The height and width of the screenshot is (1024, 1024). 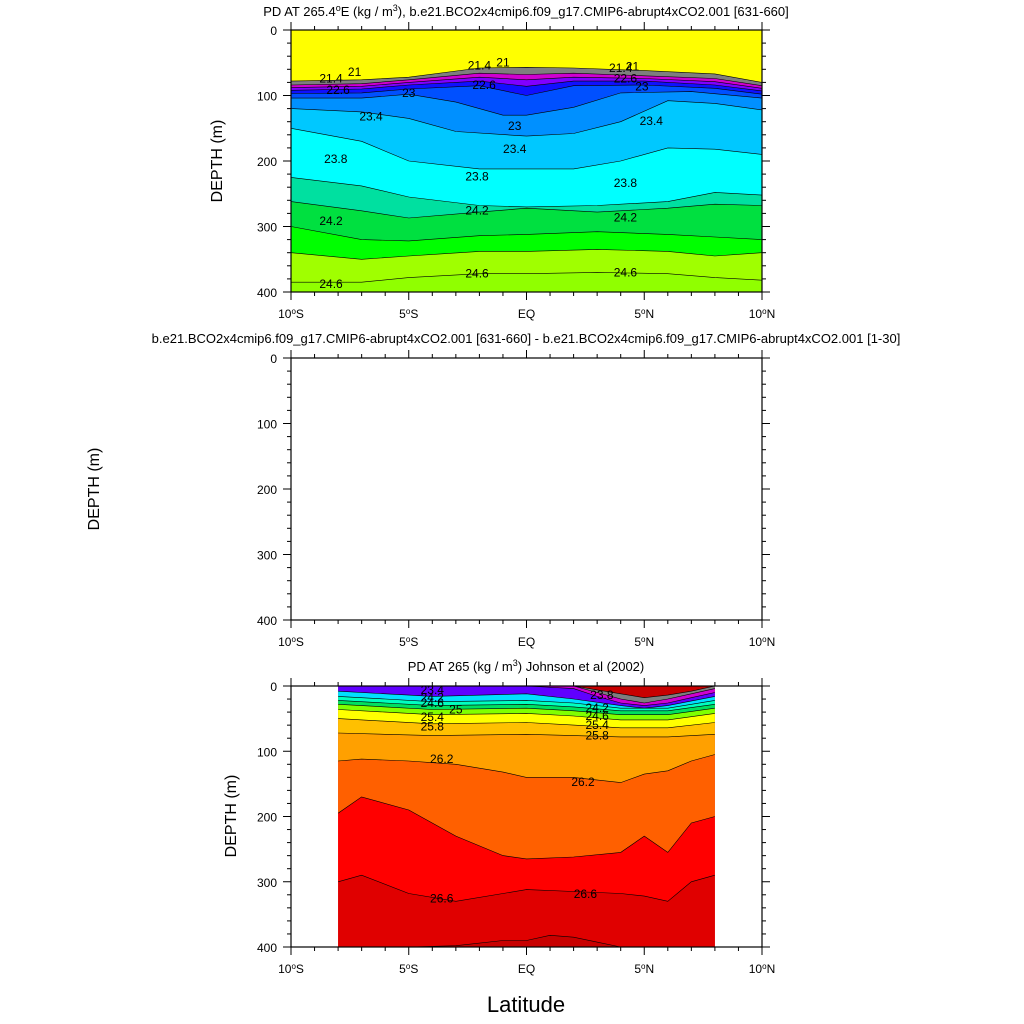 I want to click on panel-2-ylabel: DEPTH (m), so click(x=94, y=489).